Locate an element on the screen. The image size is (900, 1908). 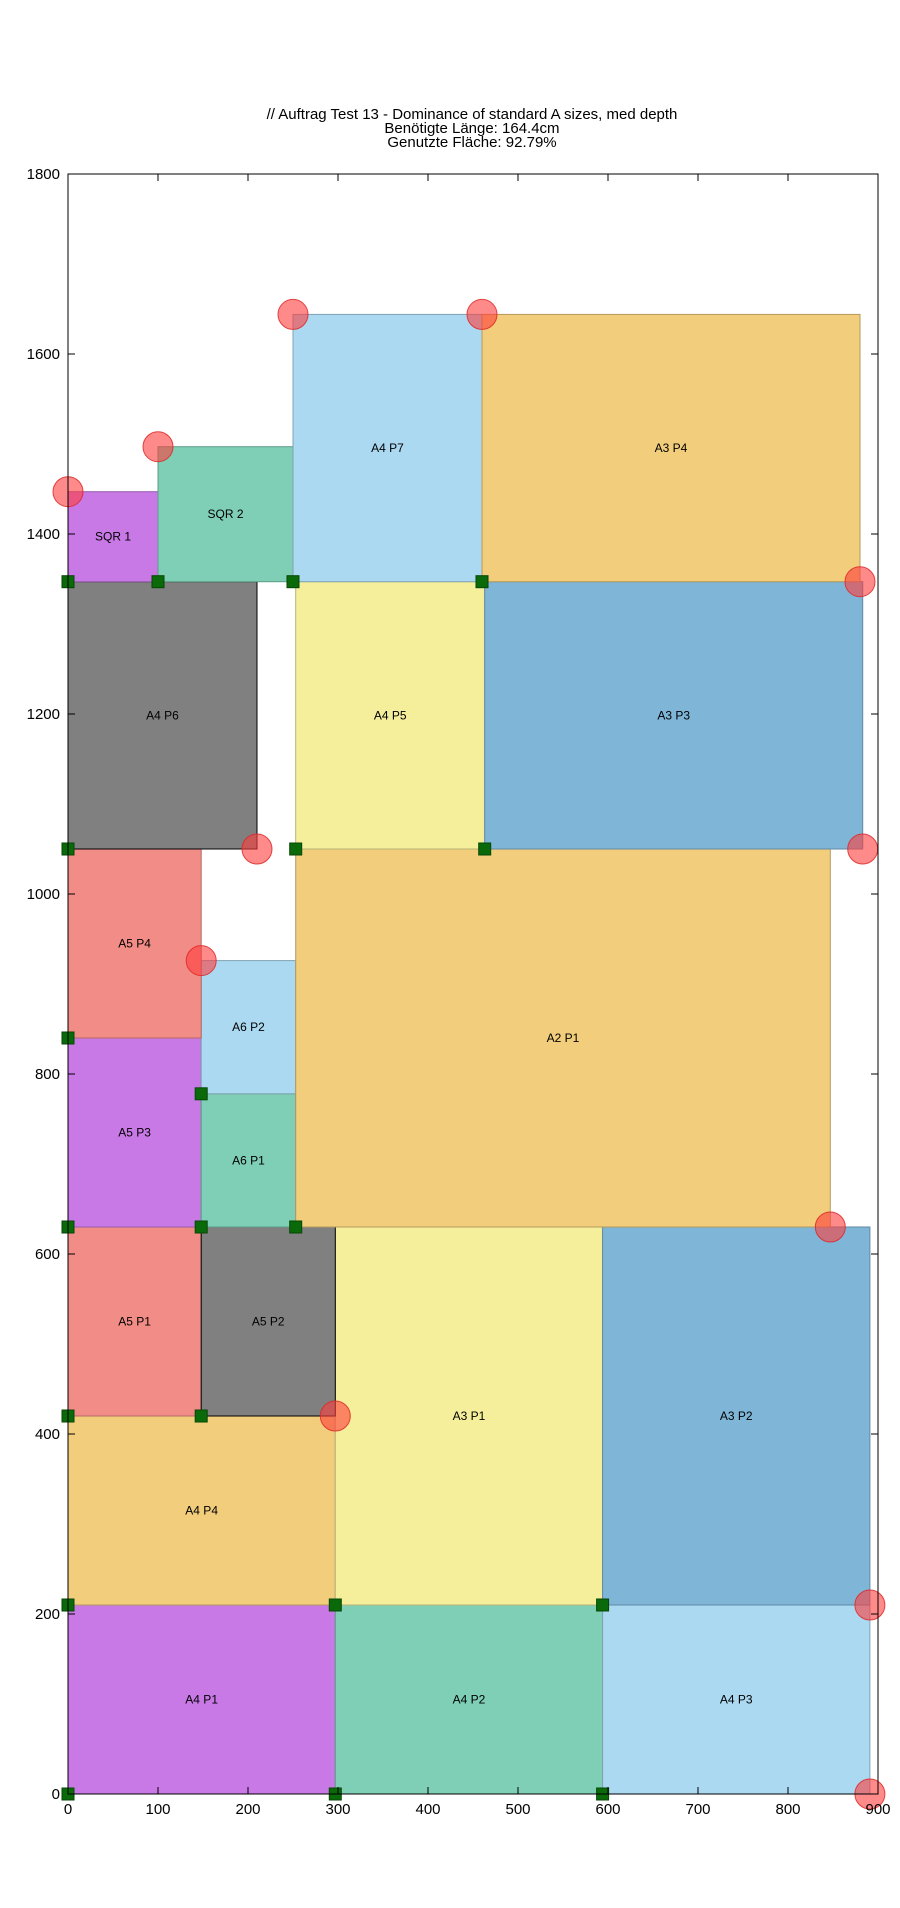
rect-label-a4-p3: A4 P3 is located at coordinates (736, 1700).